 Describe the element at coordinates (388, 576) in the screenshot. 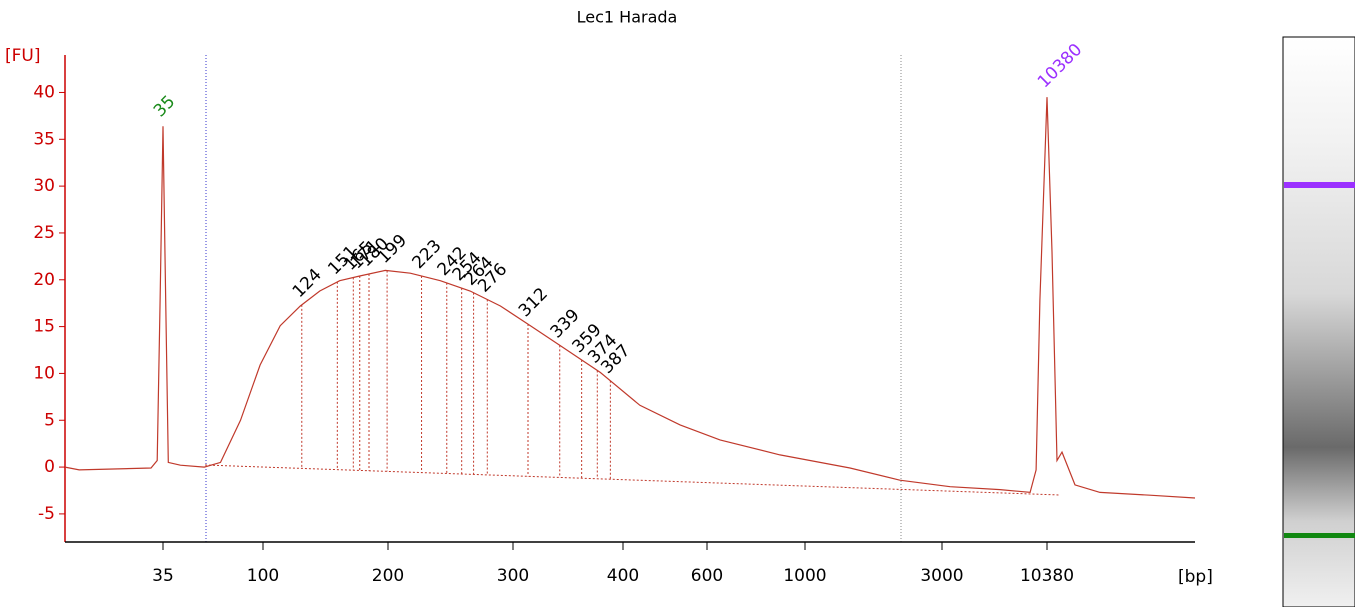

I see `x-tick-label: 200` at that location.